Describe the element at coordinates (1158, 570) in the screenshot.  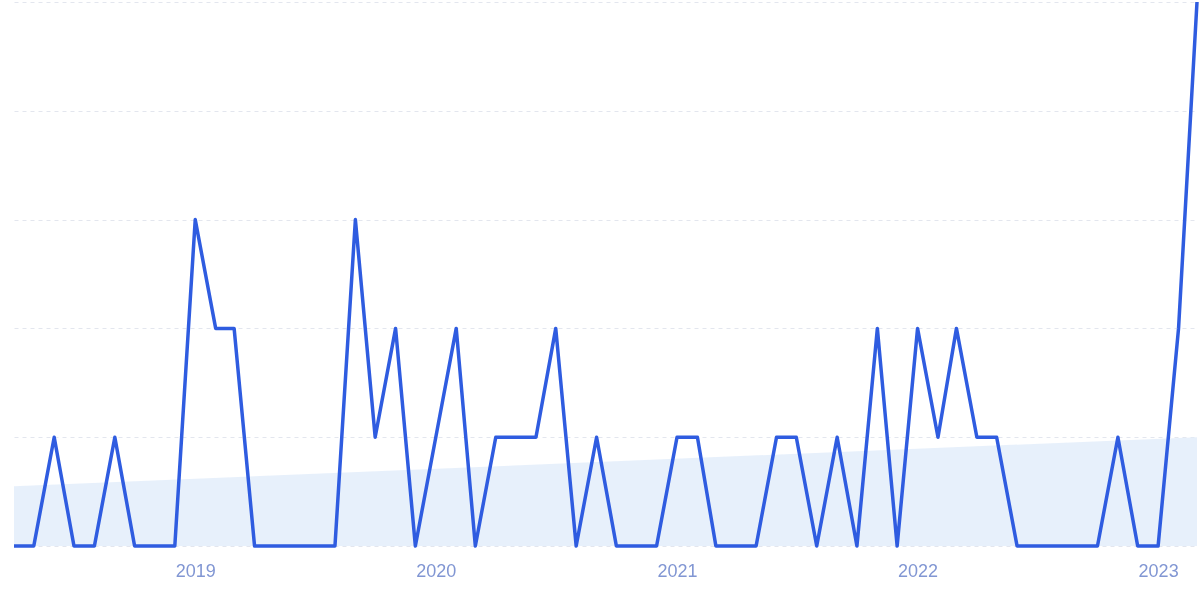
I see `x-tick-label: 2023` at that location.